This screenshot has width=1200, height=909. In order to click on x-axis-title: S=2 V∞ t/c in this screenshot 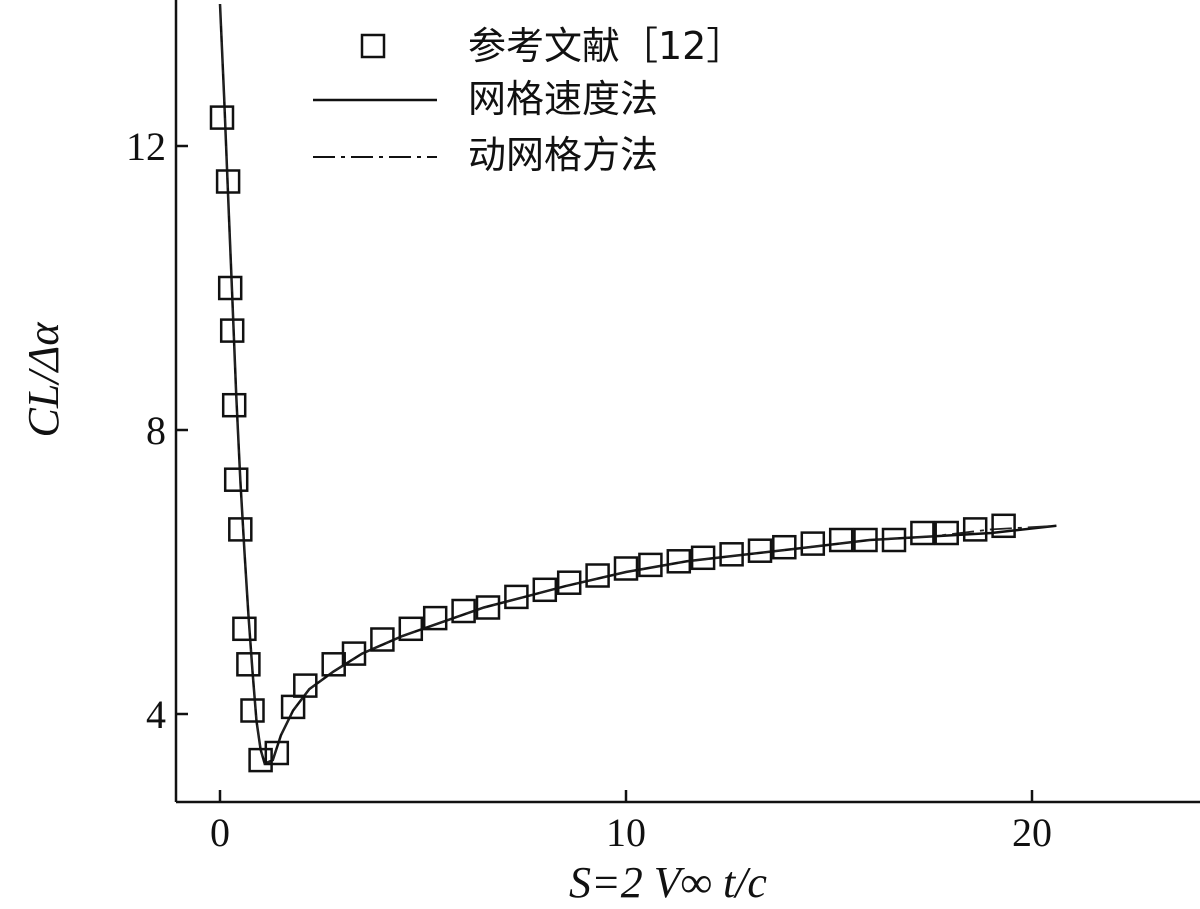, I will do `click(668, 882)`.